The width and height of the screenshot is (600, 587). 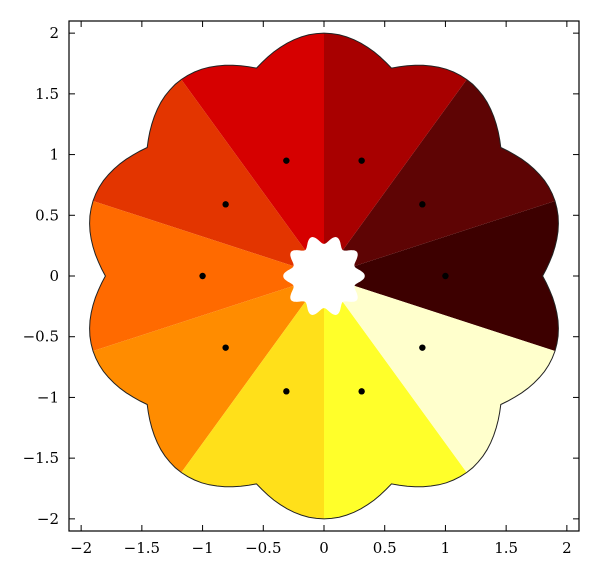 I want to click on x-tick-label: 0, so click(x=324, y=548).